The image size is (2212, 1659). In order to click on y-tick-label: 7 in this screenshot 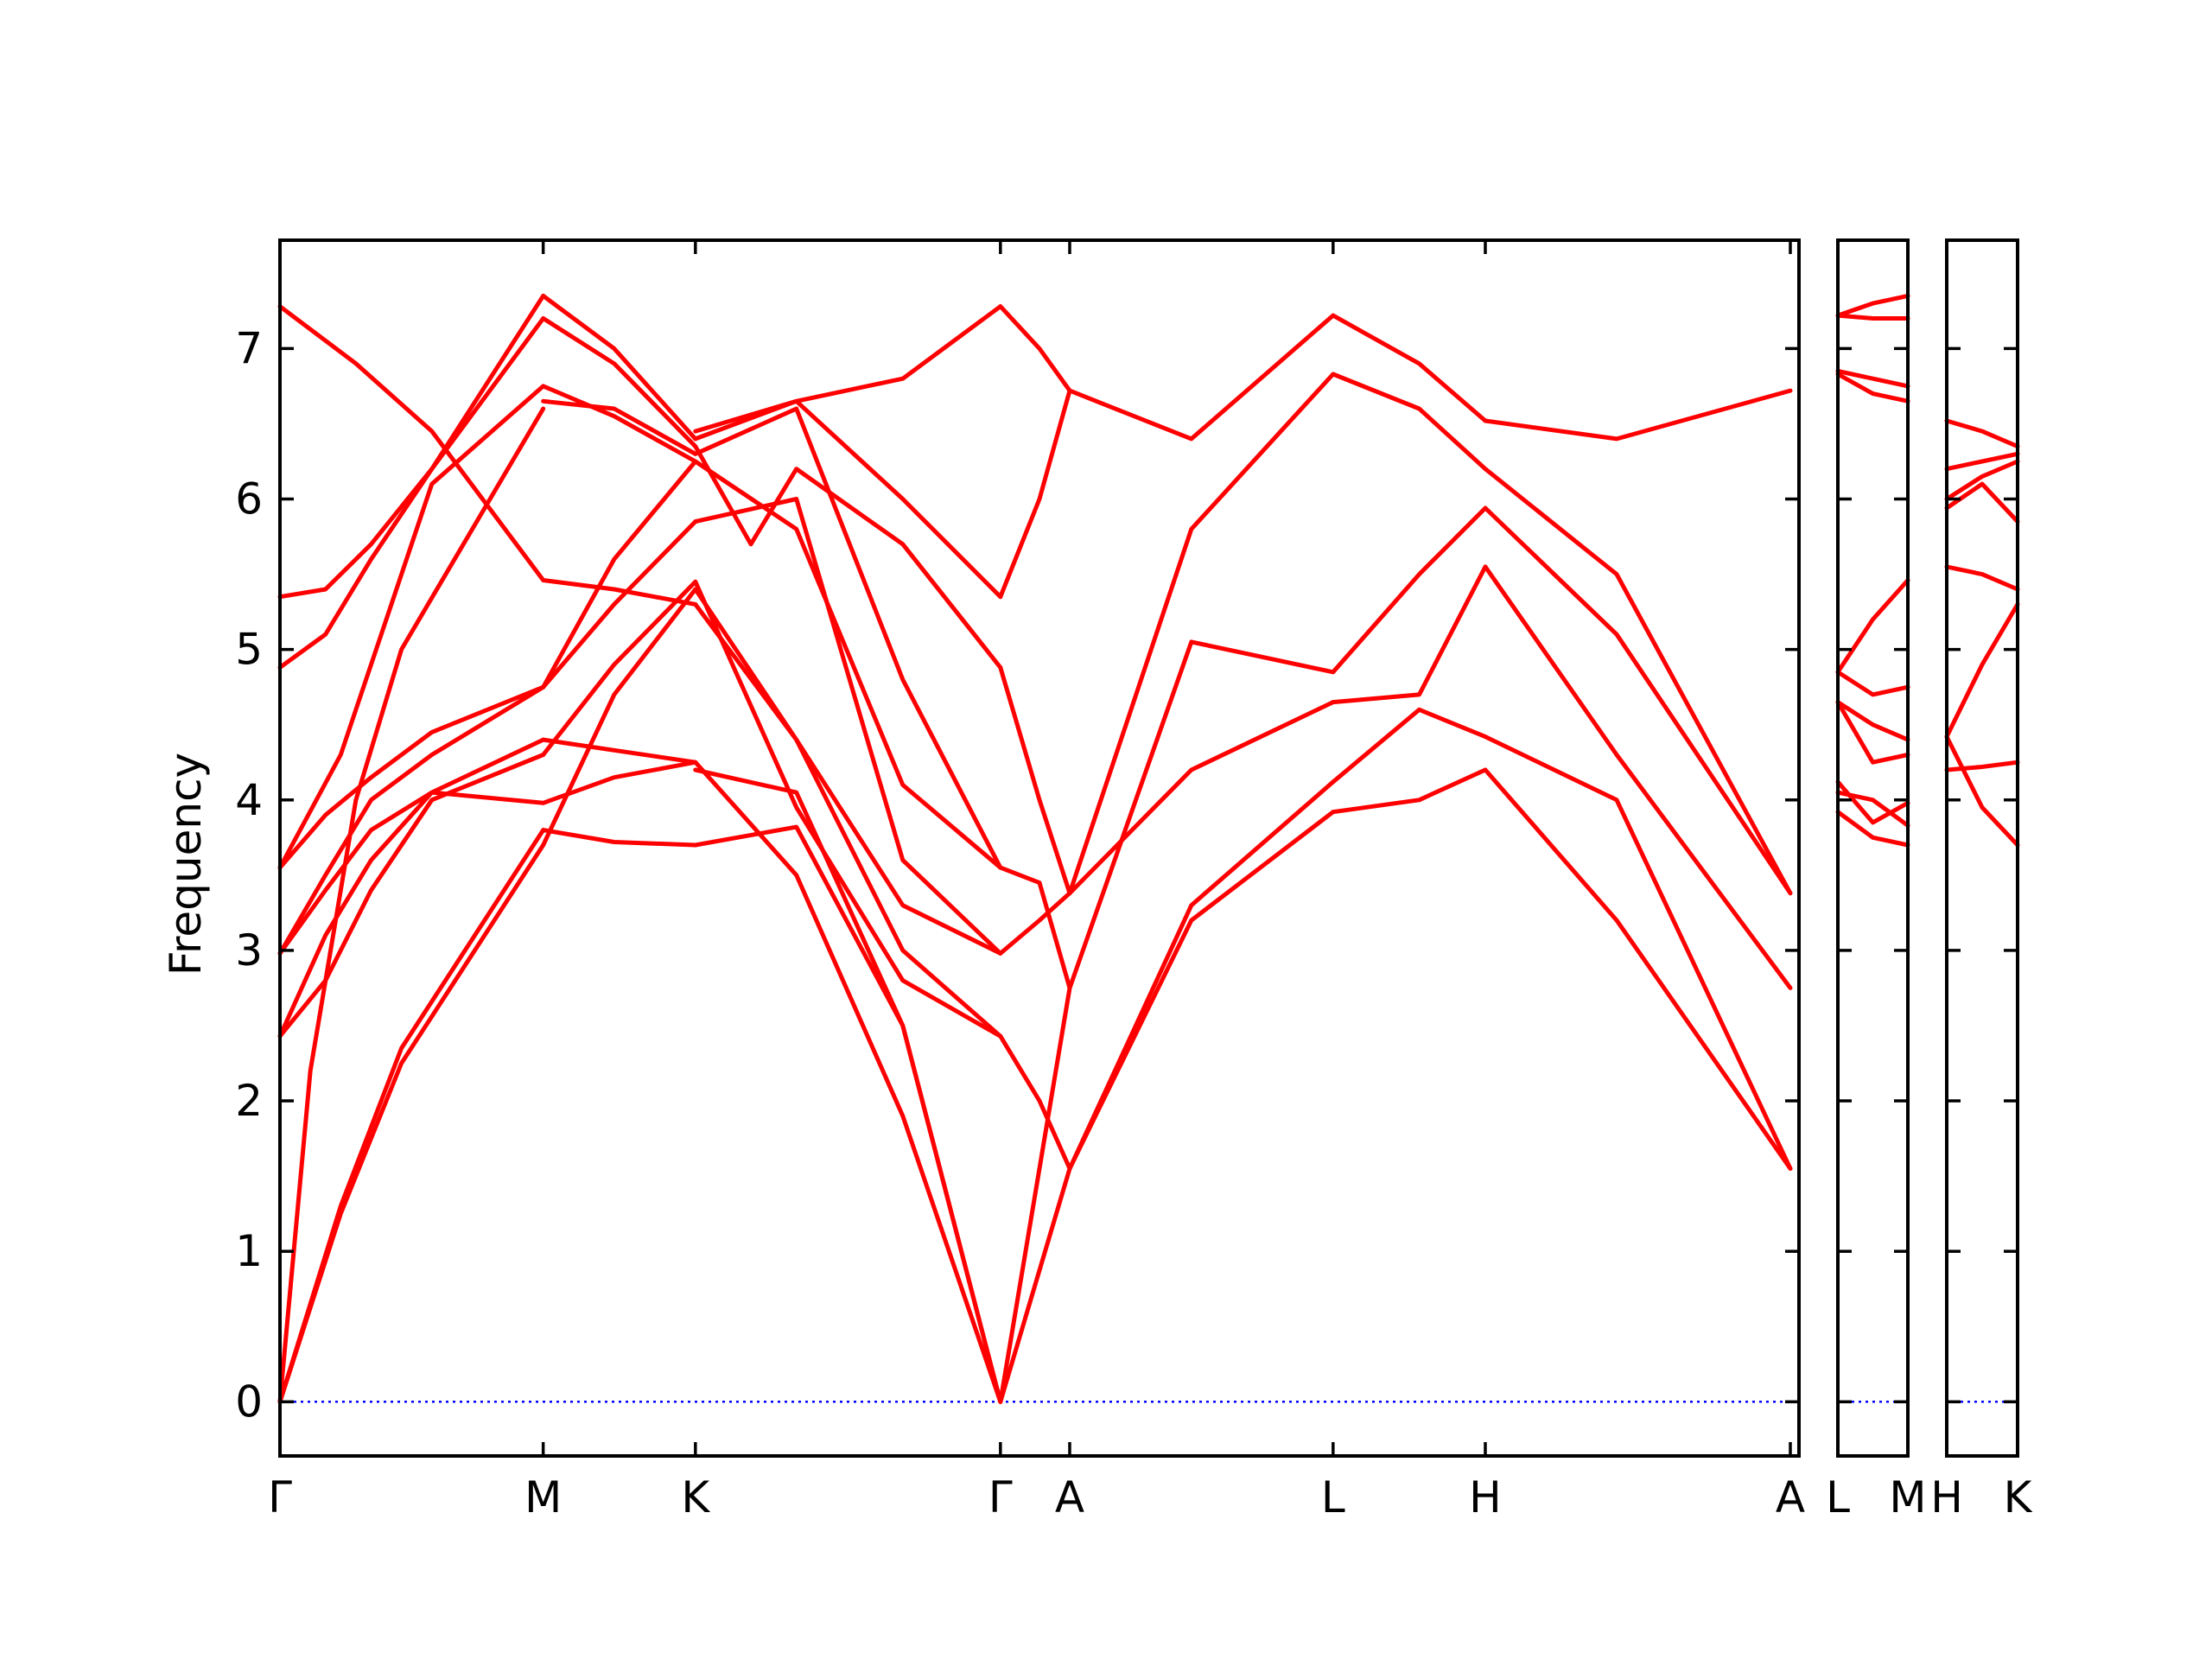, I will do `click(249, 348)`.